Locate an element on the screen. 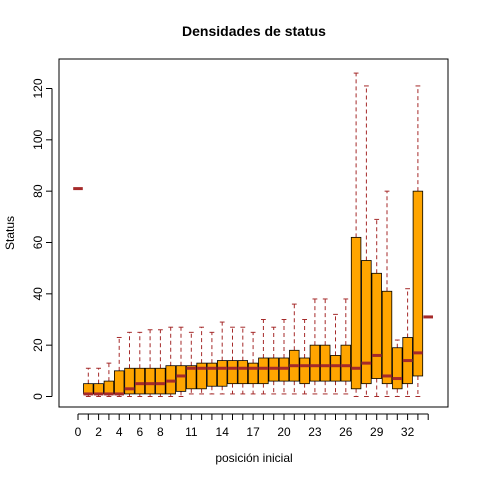  y-tick-label: 60 is located at coordinates (38, 243).